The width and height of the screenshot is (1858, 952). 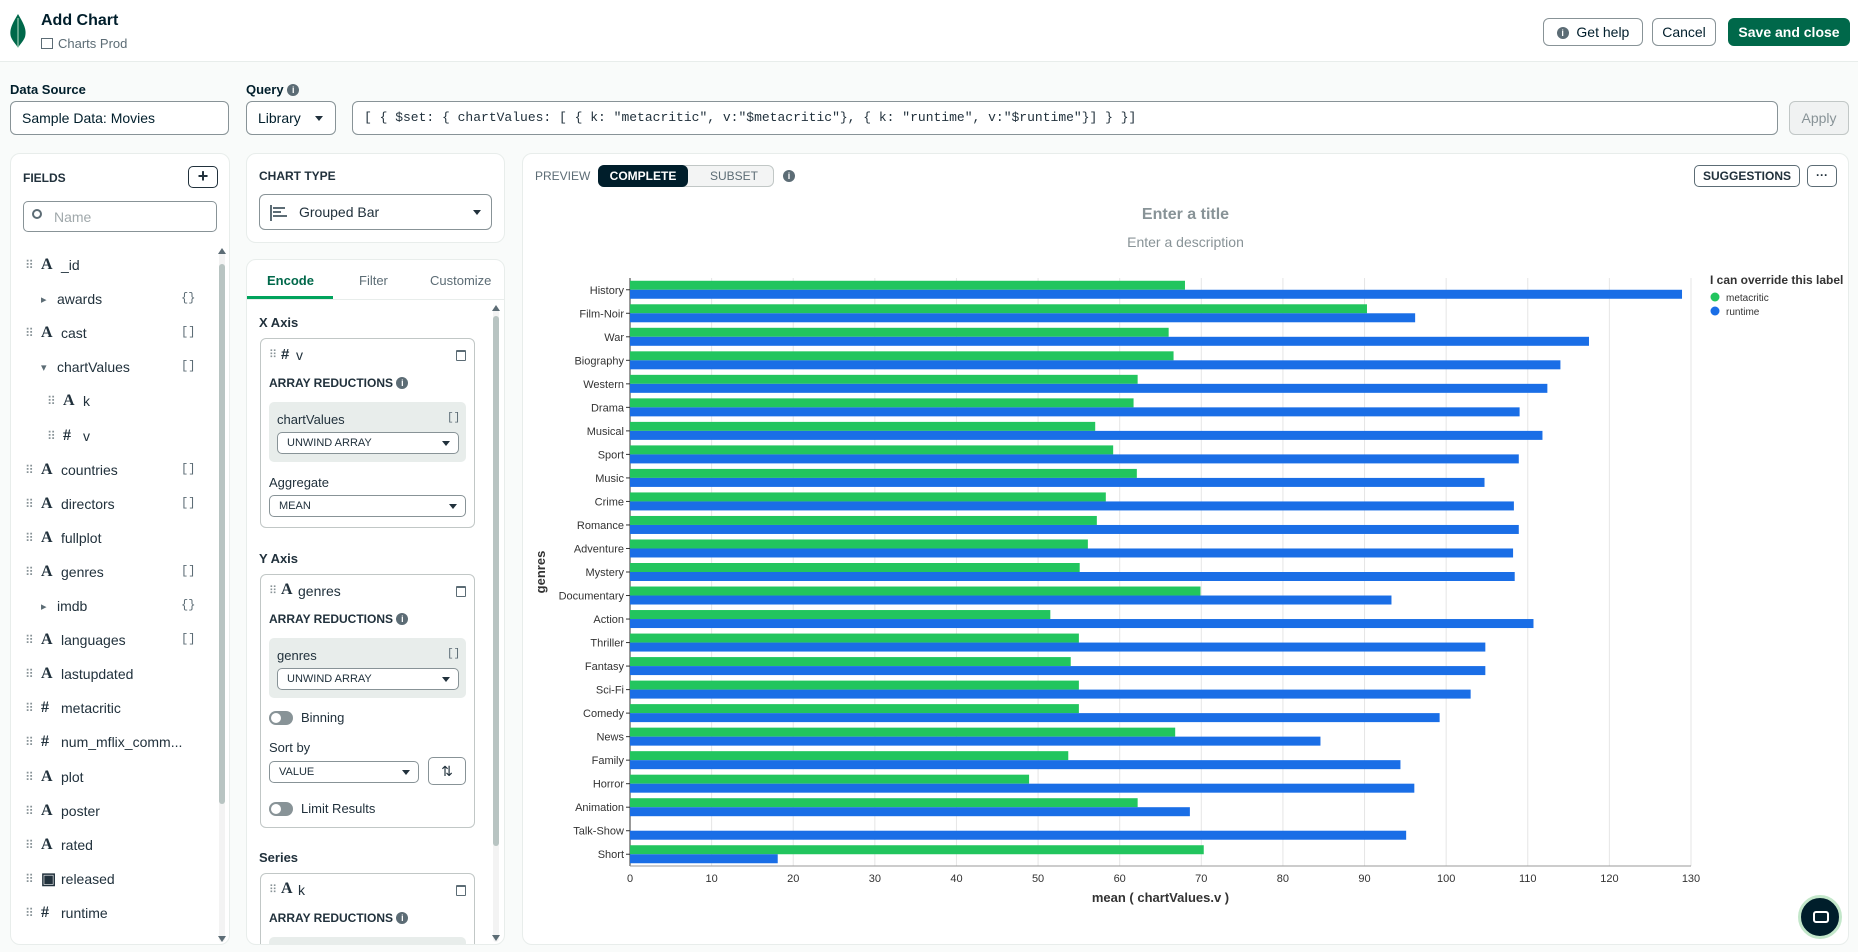 What do you see at coordinates (454, 418) in the screenshot?
I see `array-badge: []` at bounding box center [454, 418].